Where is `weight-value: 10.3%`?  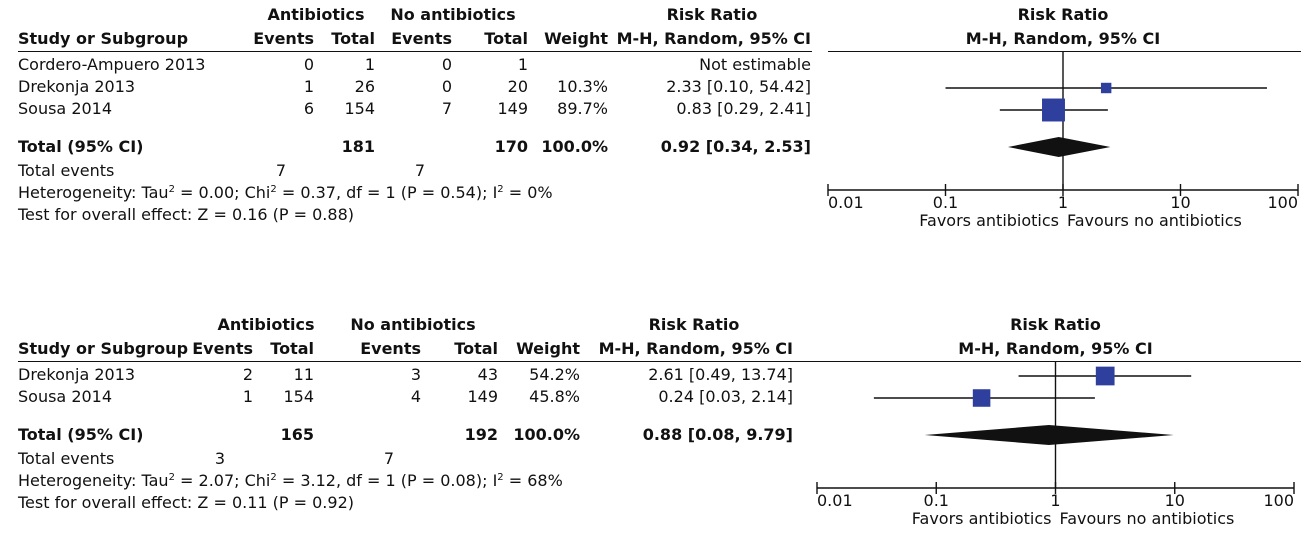
weight-value: 10.3% is located at coordinates (582, 86).